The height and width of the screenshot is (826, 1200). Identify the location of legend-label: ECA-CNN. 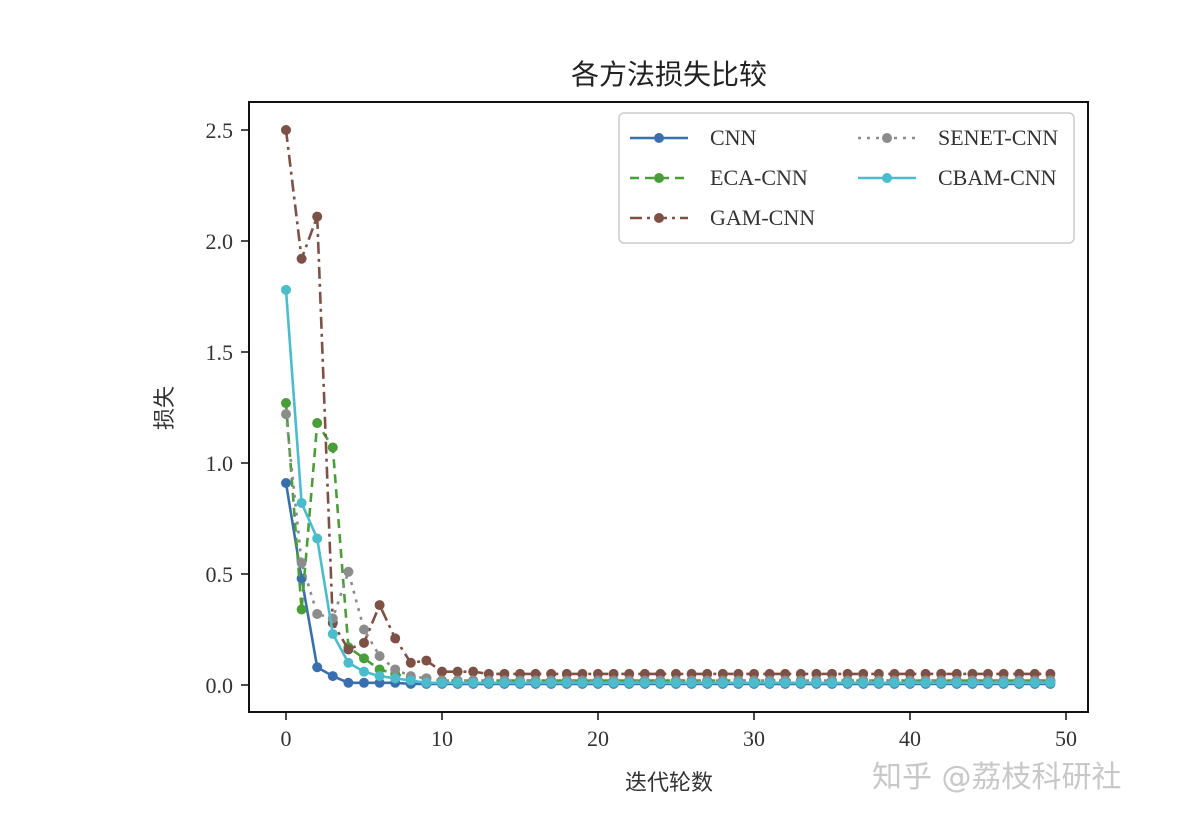
(759, 177).